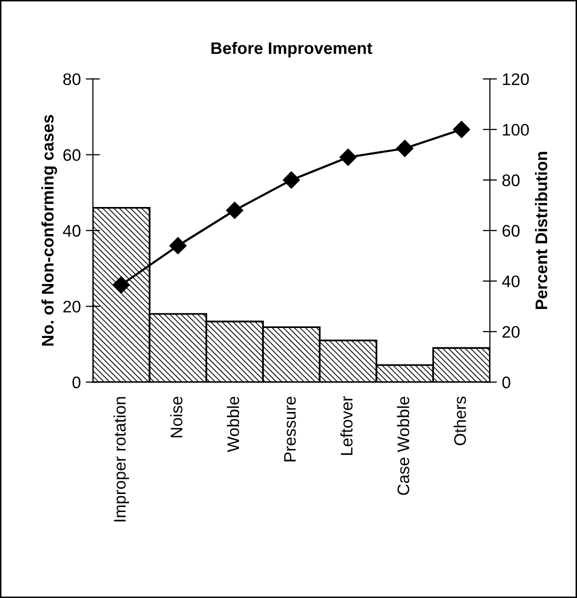 This screenshot has width=577, height=598. I want to click on y2-tick-label: 80, so click(511, 180).